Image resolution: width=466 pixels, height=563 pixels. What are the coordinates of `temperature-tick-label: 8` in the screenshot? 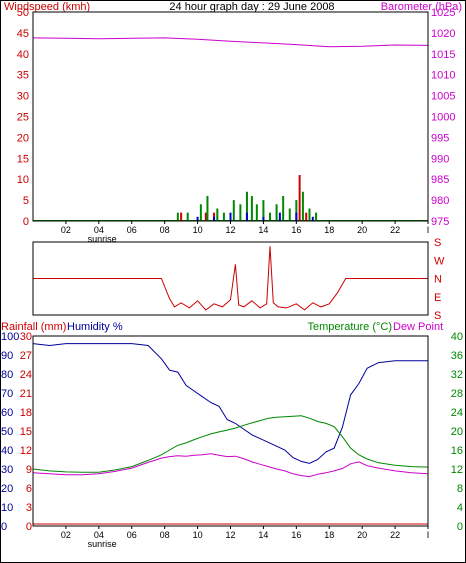 It's located at (460, 489).